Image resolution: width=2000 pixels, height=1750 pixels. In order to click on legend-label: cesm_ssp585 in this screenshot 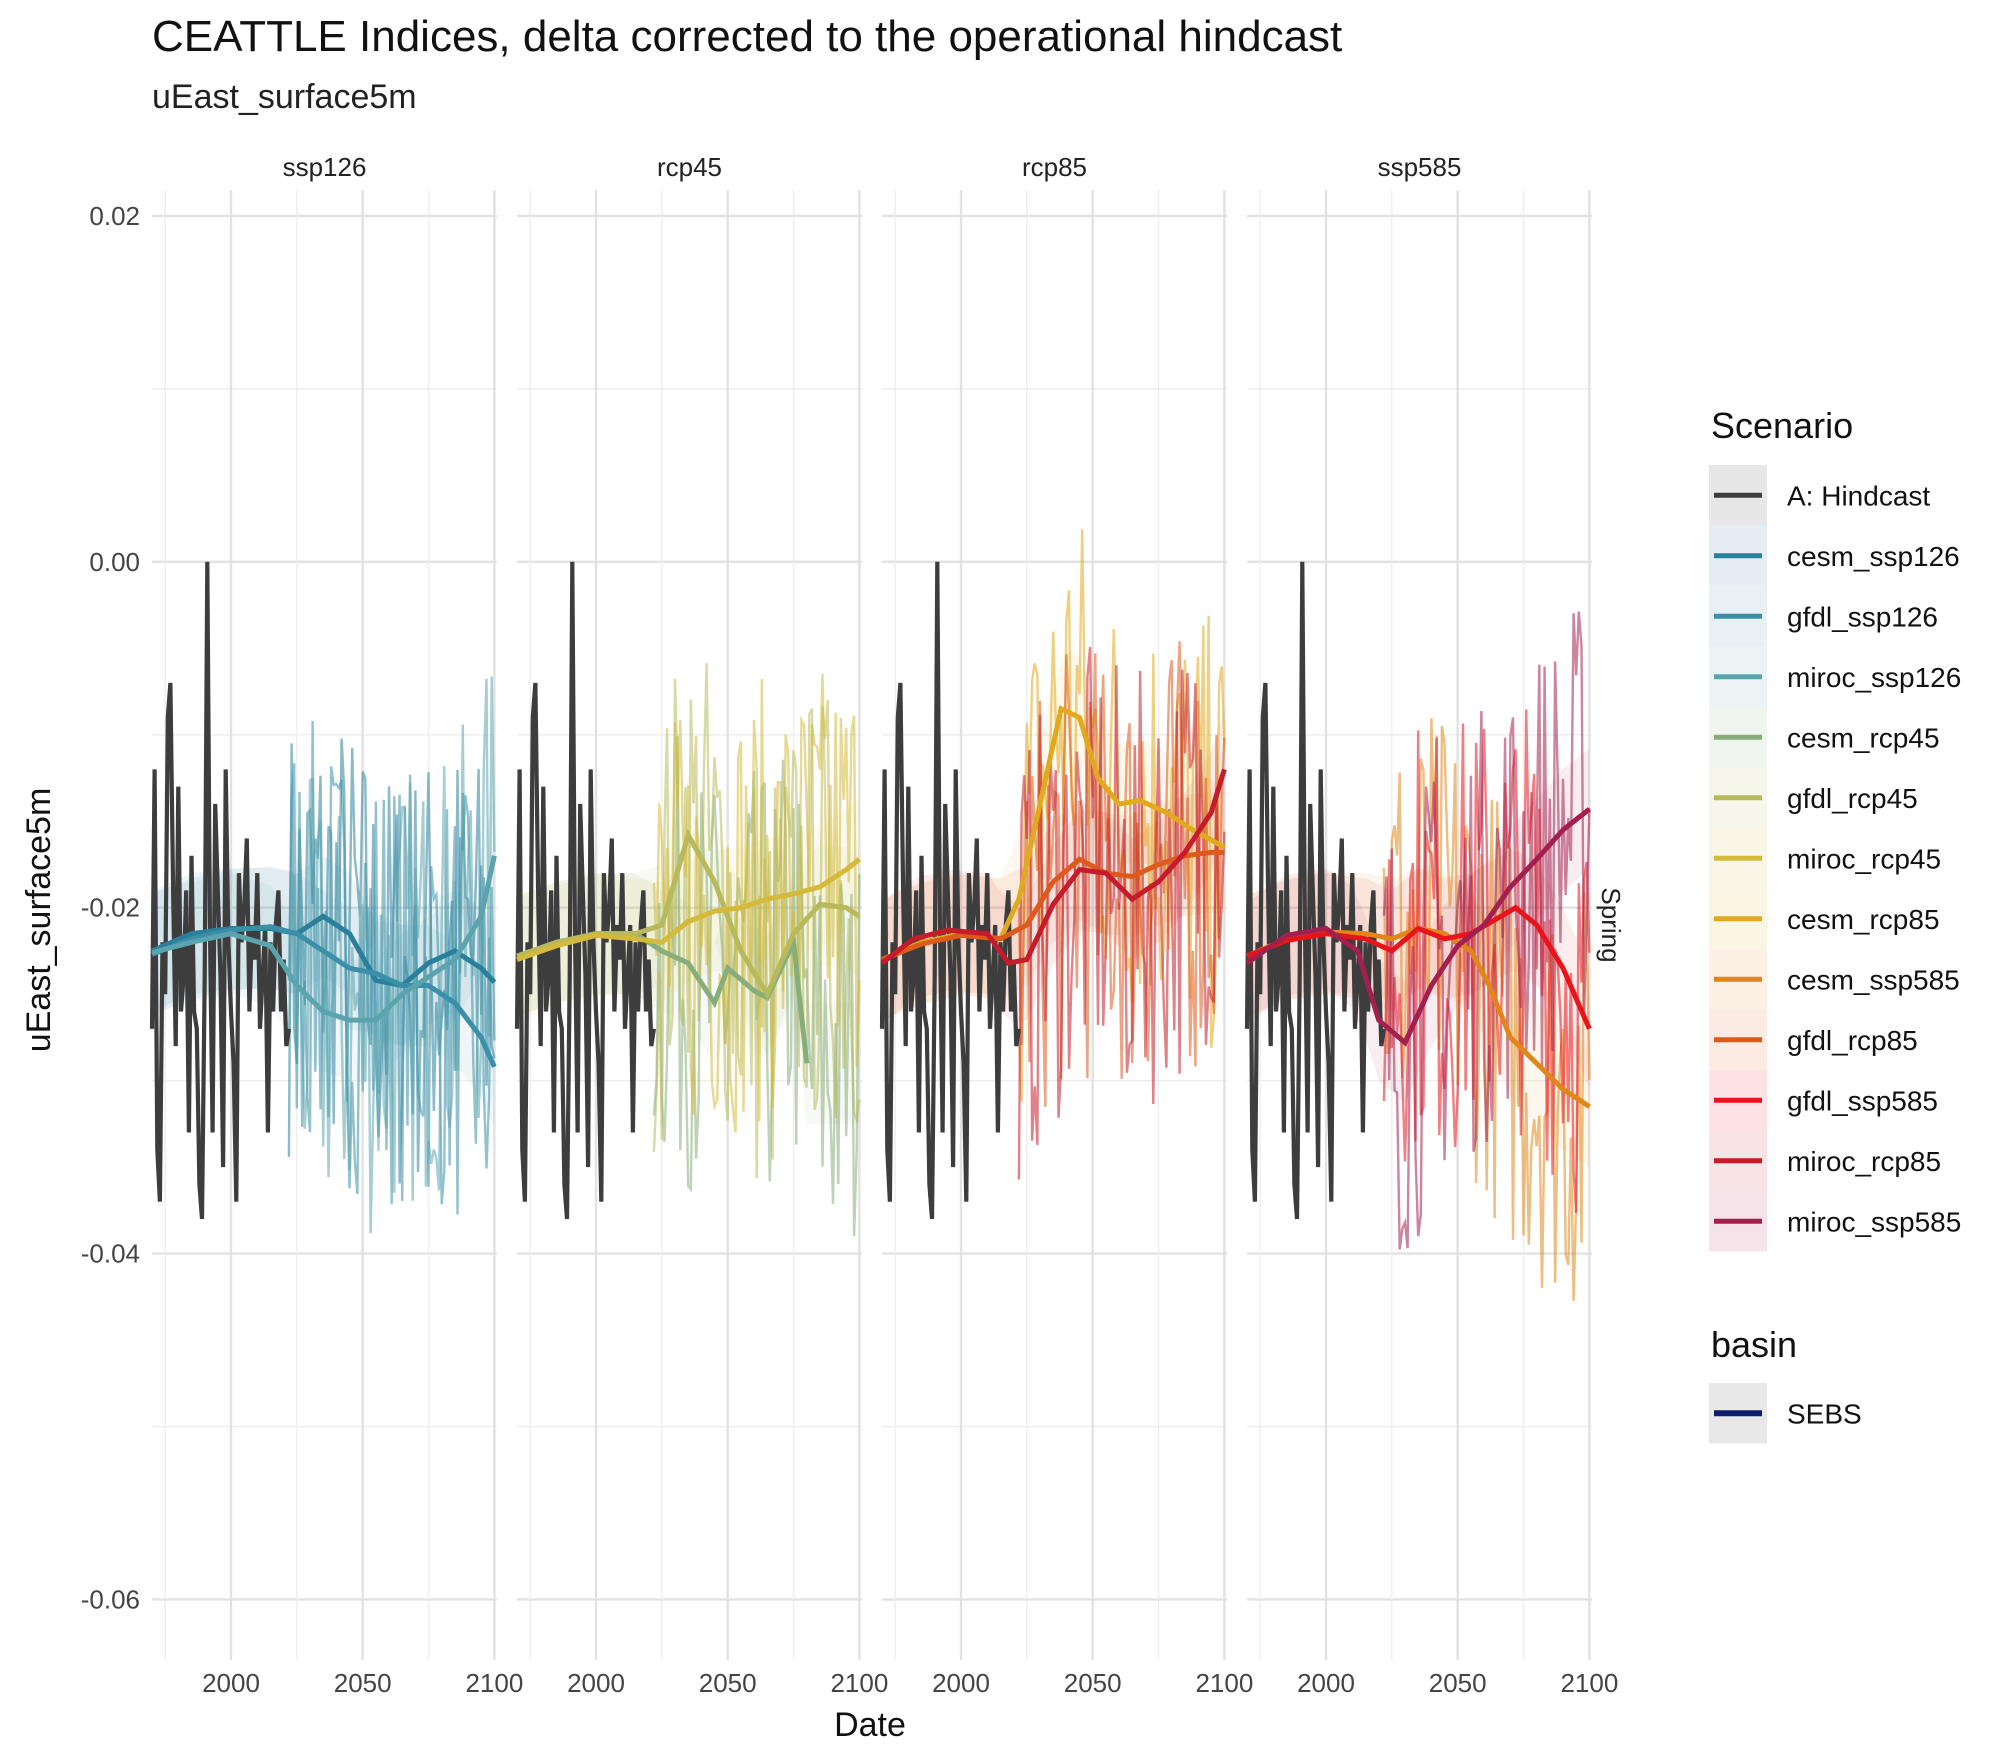, I will do `click(1873, 979)`.